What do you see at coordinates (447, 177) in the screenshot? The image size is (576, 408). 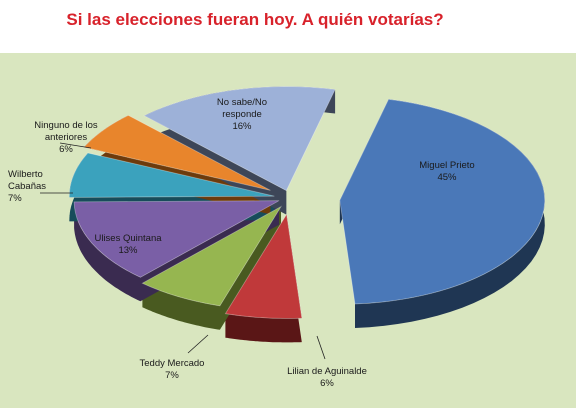 I see `slice-value-miguel-prieto: 45%` at bounding box center [447, 177].